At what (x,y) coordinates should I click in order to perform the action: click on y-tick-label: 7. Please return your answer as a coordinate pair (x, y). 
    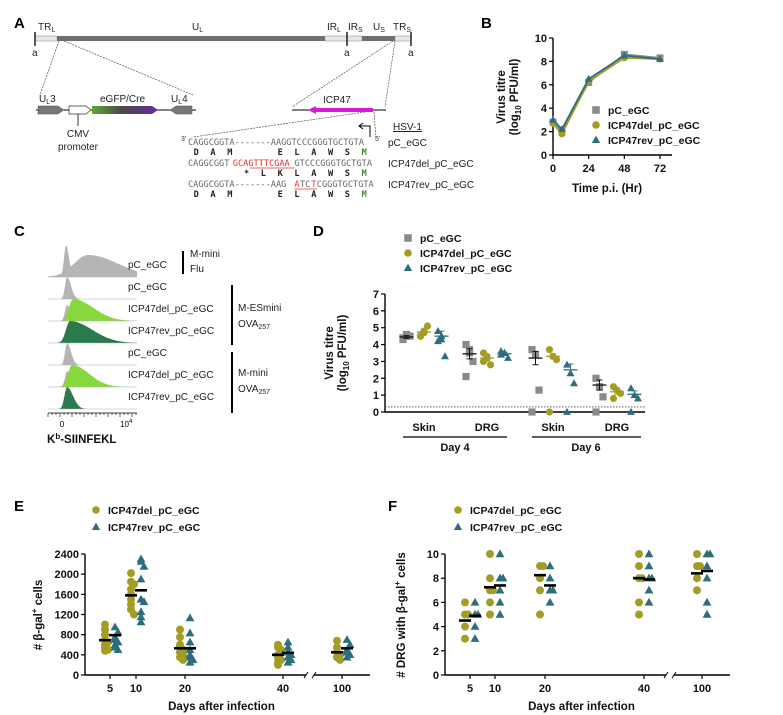
    Looking at the image, I should click on (376, 295).